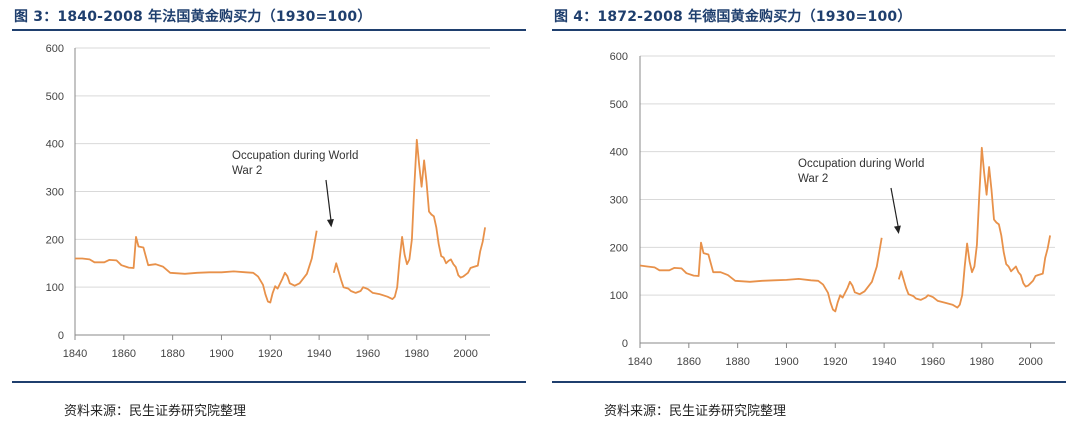 This screenshot has height=428, width=1080. What do you see at coordinates (809, 30) in the screenshot?
I see `figure-4-top-rule` at bounding box center [809, 30].